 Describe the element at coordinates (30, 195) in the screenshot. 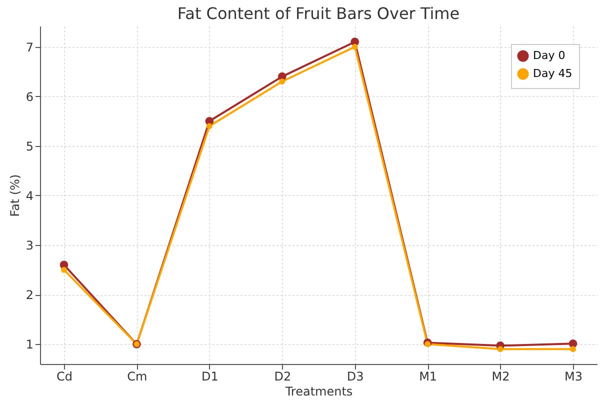

I see `y-tick-label: 4` at that location.